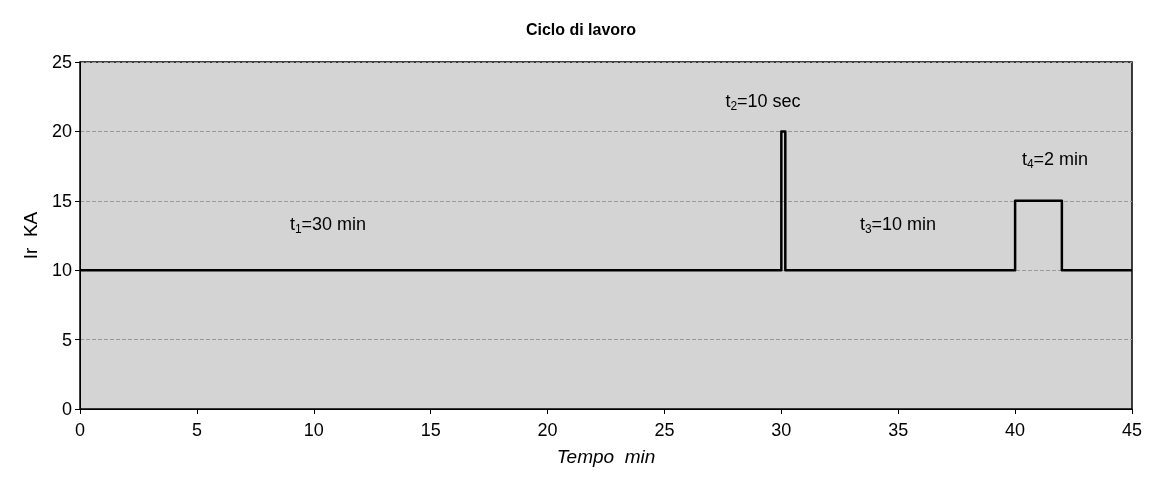  Describe the element at coordinates (61, 270) in the screenshot. I see `y-tick-label: 10` at that location.